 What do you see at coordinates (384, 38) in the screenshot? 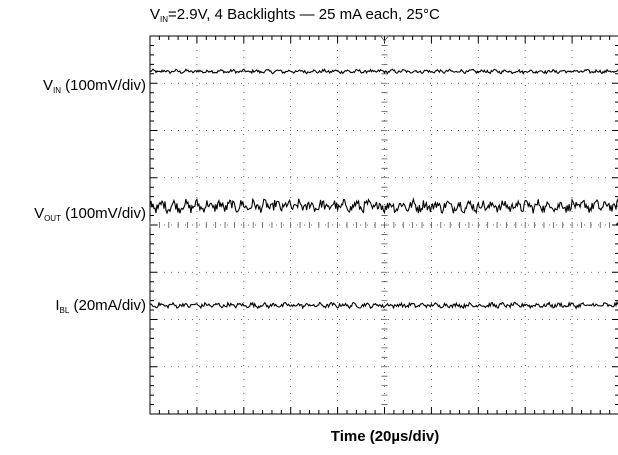
I see `trigger-marker` at bounding box center [384, 38].